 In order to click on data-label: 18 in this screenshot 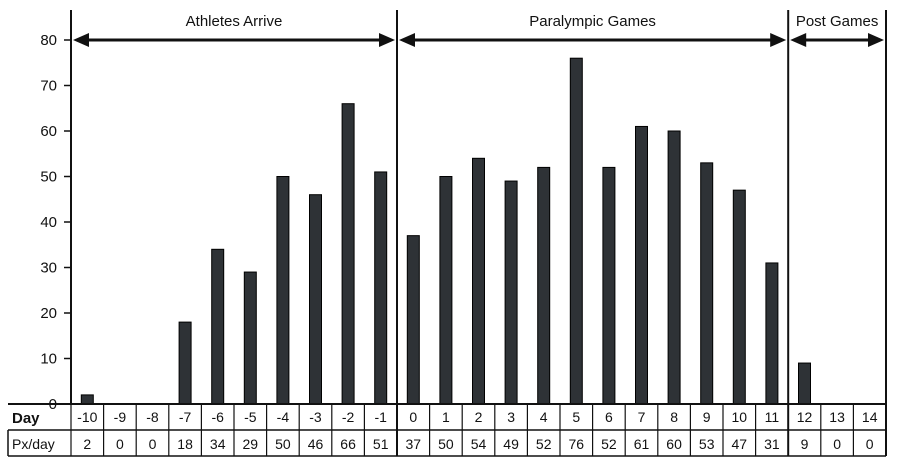, I will do `click(185, 444)`.